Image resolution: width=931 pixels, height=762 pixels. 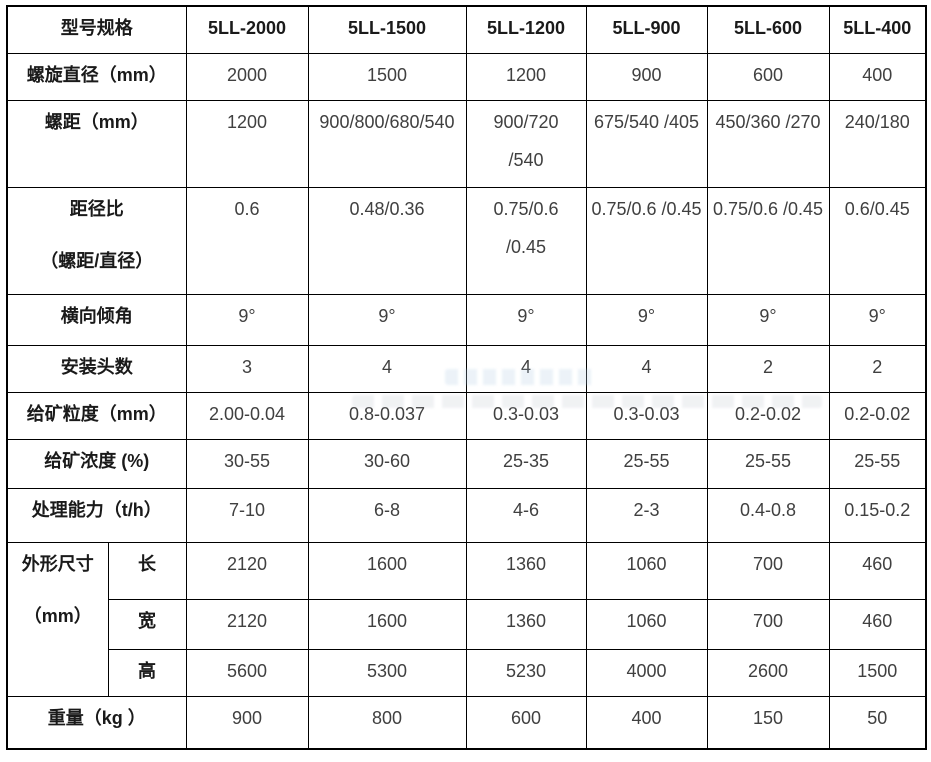 I want to click on spec-cell: 3, so click(x=247, y=368).